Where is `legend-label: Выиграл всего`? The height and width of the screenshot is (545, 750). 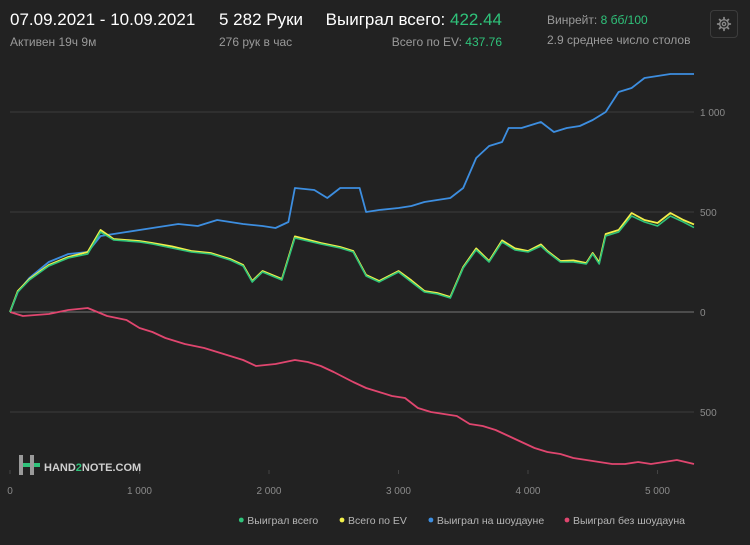
legend-label: Выиграл всего is located at coordinates (282, 521).